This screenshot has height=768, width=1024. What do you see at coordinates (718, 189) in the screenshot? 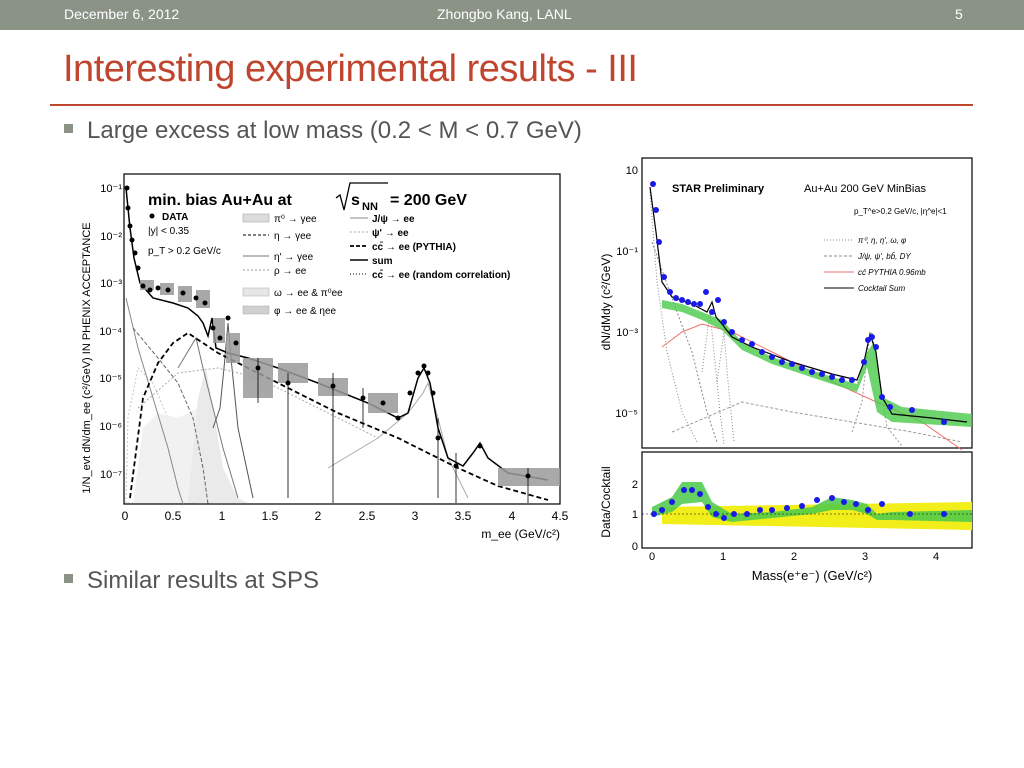
I see `star-title-left: STAR Preliminary` at bounding box center [718, 189].